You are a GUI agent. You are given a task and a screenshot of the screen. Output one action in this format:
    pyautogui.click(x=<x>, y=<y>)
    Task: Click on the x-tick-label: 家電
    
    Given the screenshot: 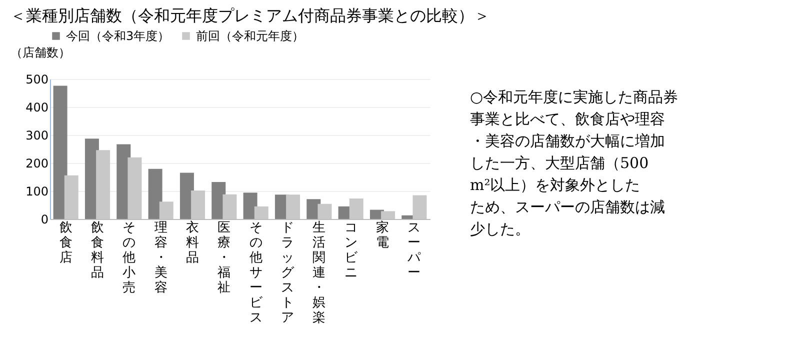 What is the action you would take?
    pyautogui.click(x=382, y=235)
    